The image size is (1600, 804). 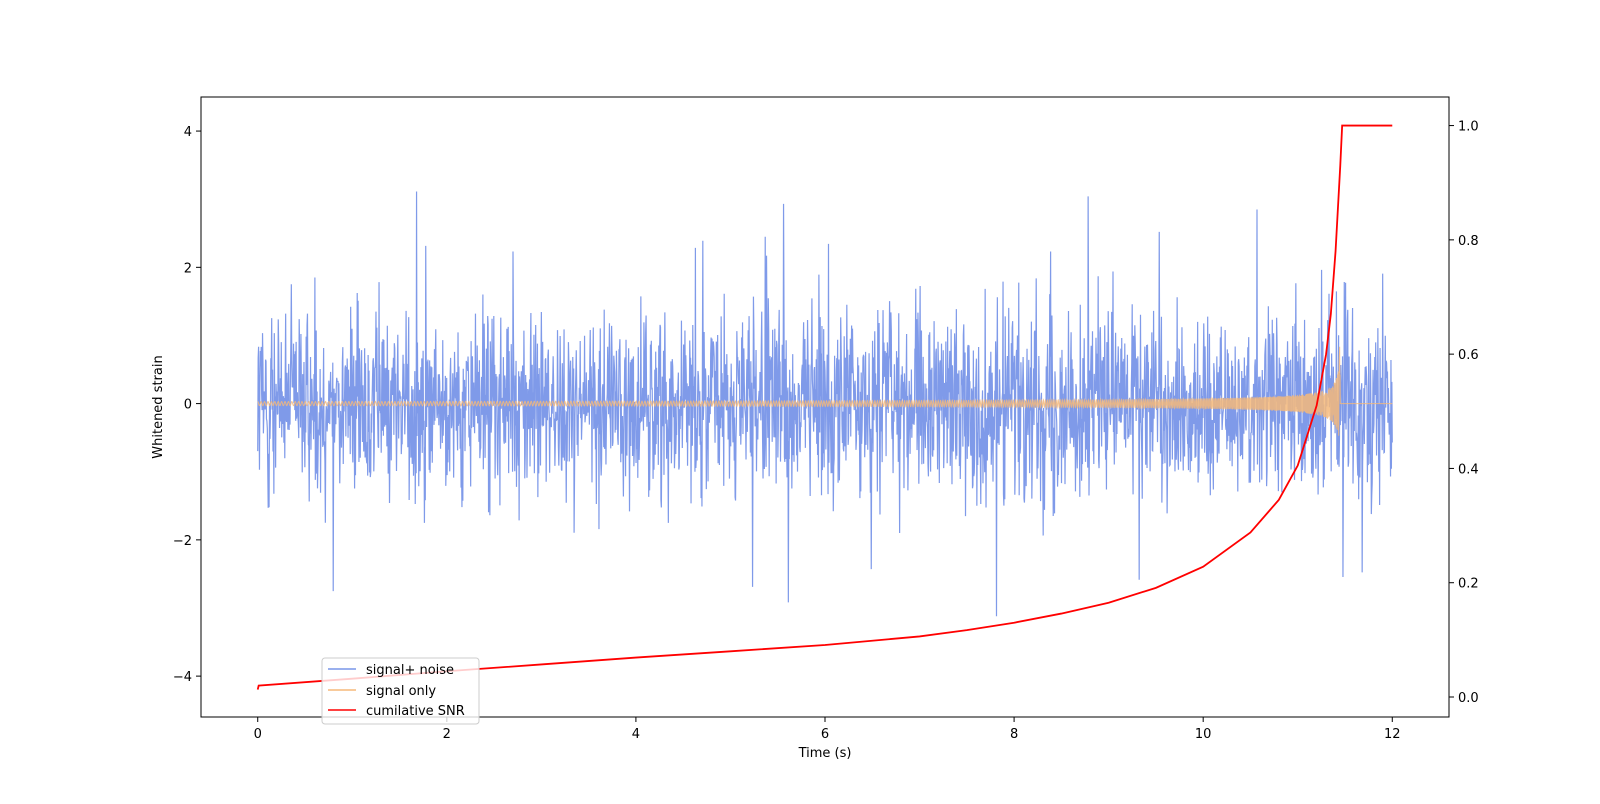 I want to click on legend-box, so click(x=400, y=691).